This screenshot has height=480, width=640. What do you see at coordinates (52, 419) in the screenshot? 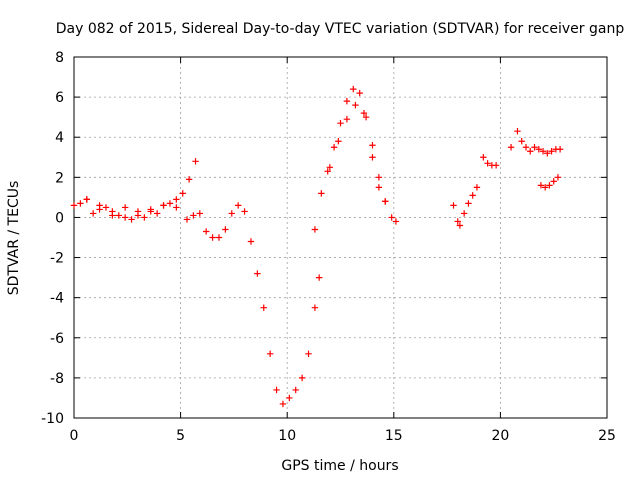
I see `y-tick-label: -10` at bounding box center [52, 419].